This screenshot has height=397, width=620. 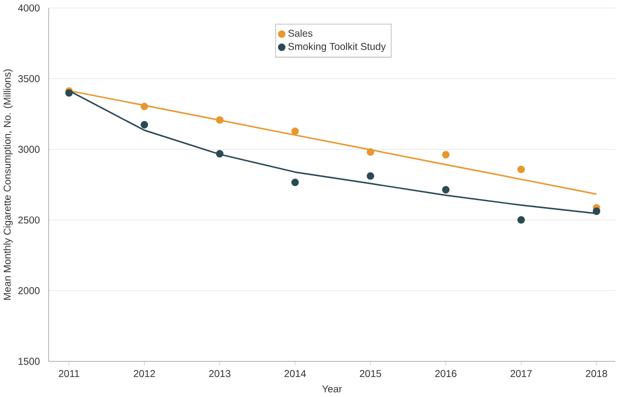 What do you see at coordinates (597, 374) in the screenshot?
I see `x-tick-label: 2018` at bounding box center [597, 374].